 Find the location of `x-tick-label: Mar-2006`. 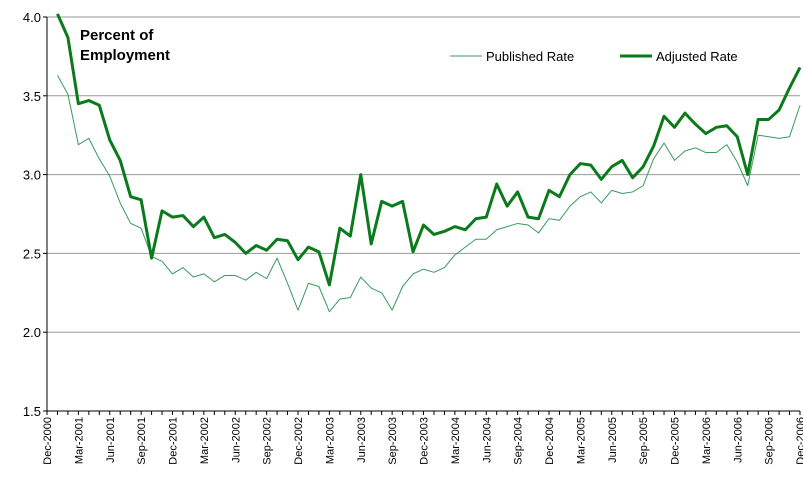

x-tick-label: Mar-2006 is located at coordinates (707, 440).